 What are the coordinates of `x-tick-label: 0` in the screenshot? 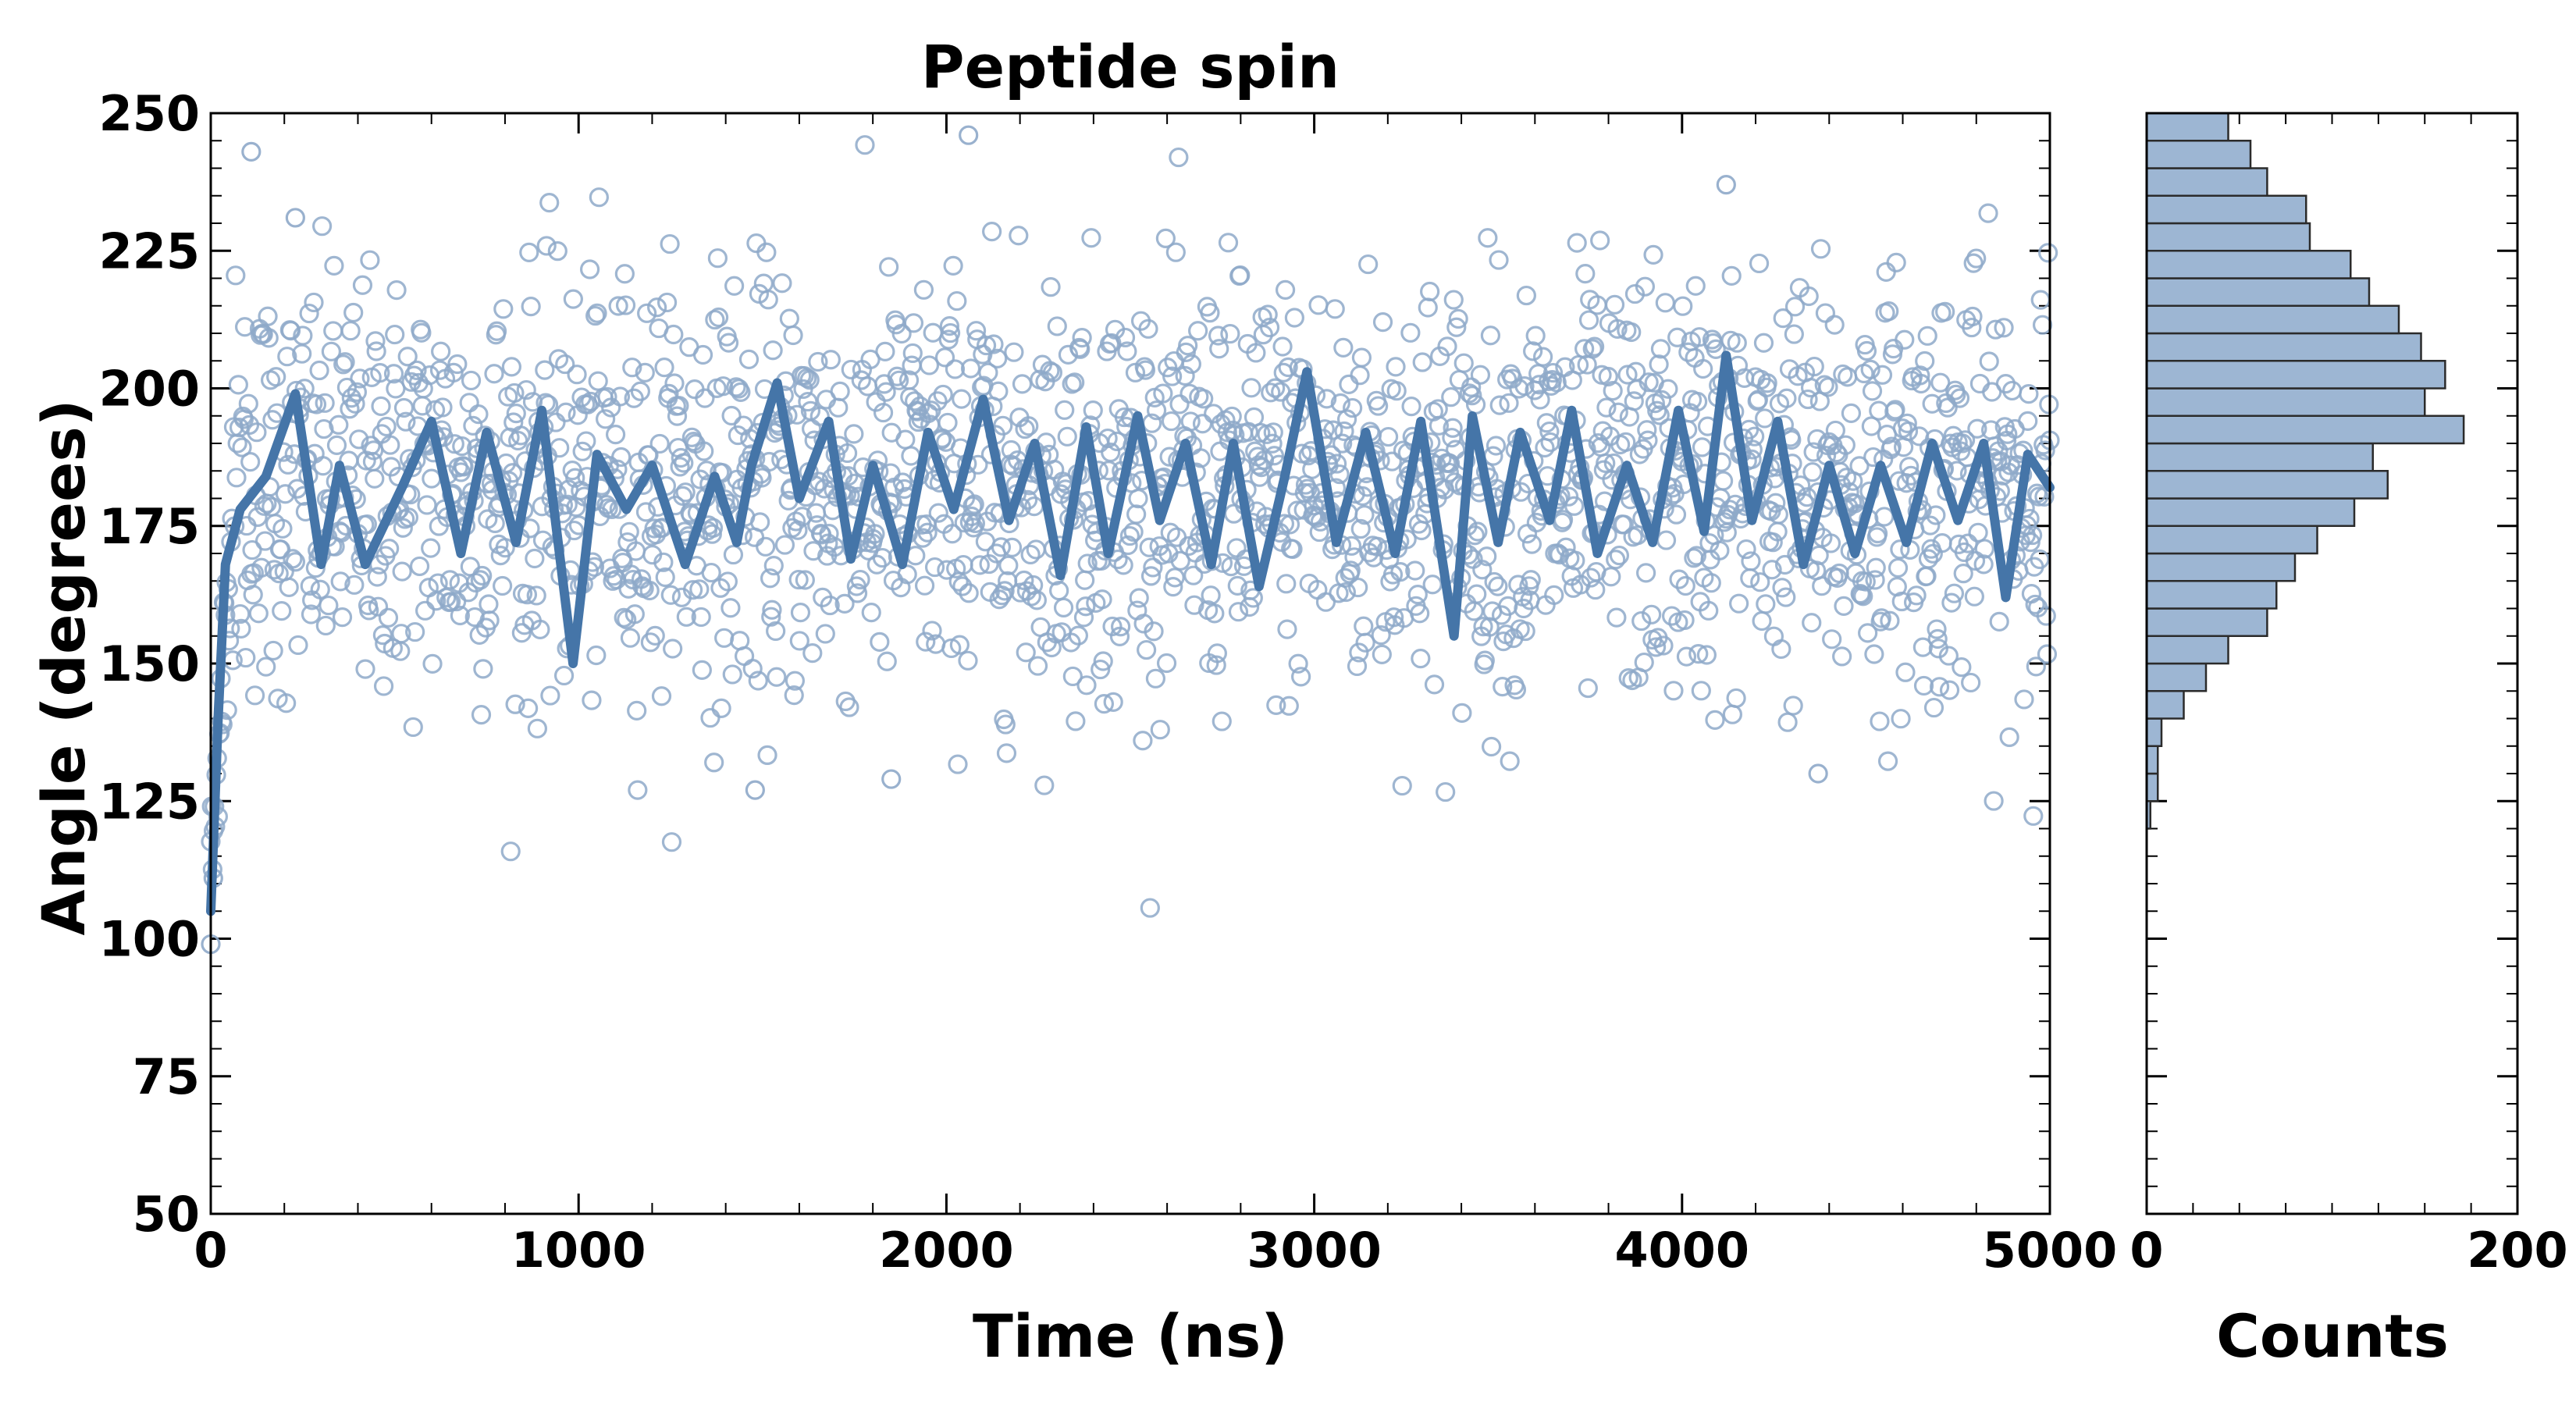 It's located at (210, 1250).